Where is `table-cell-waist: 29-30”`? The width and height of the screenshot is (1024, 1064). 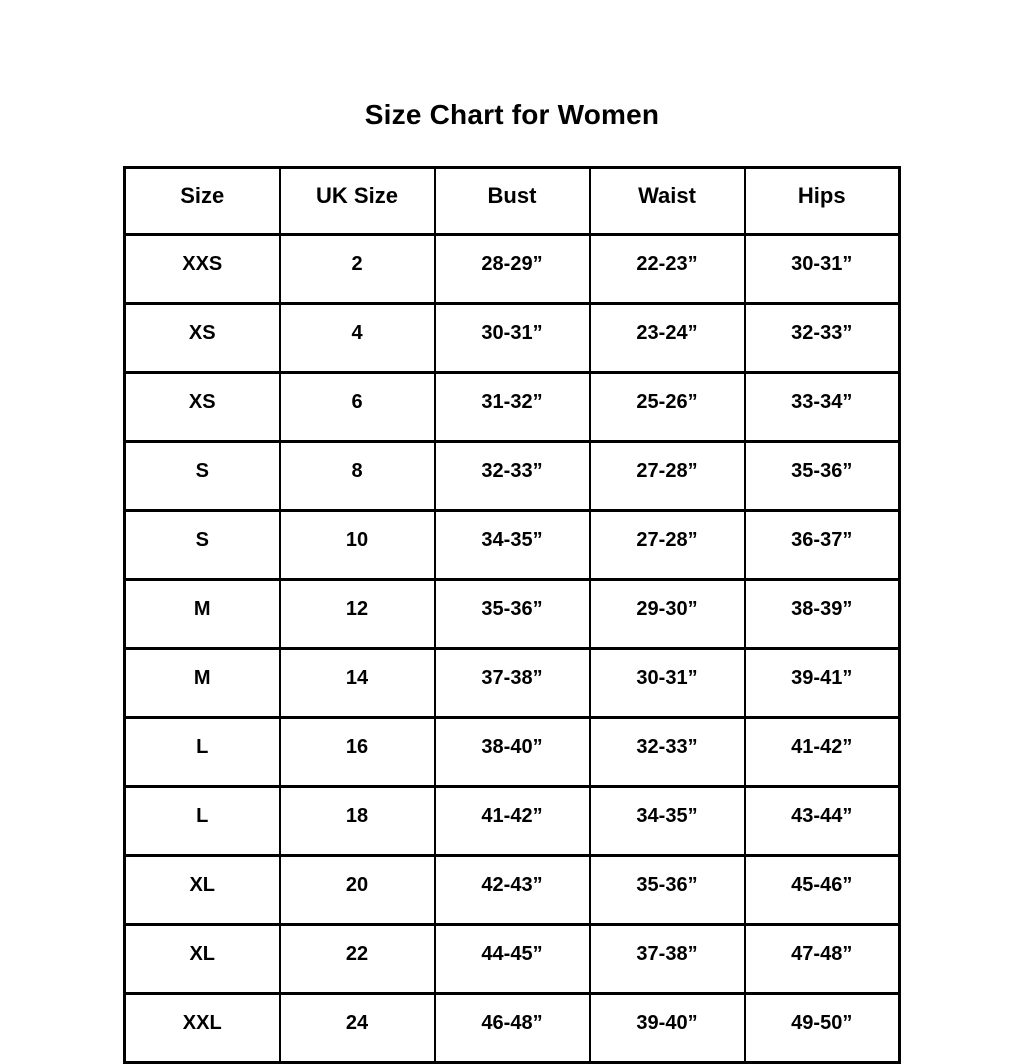
table-cell-waist: 29-30” is located at coordinates (667, 614).